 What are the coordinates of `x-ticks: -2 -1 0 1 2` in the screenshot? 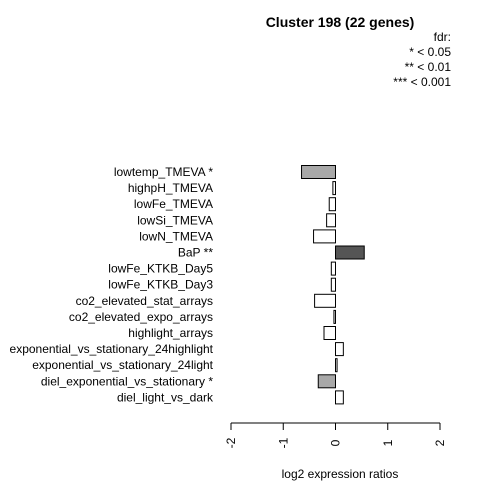 It's located at (335, 435).